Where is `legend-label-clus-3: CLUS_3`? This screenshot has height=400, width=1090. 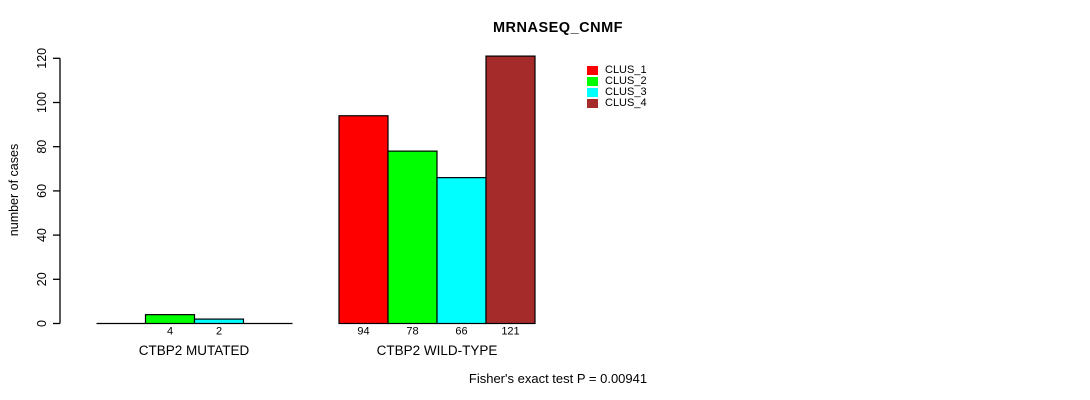 legend-label-clus-3: CLUS_3 is located at coordinates (626, 92).